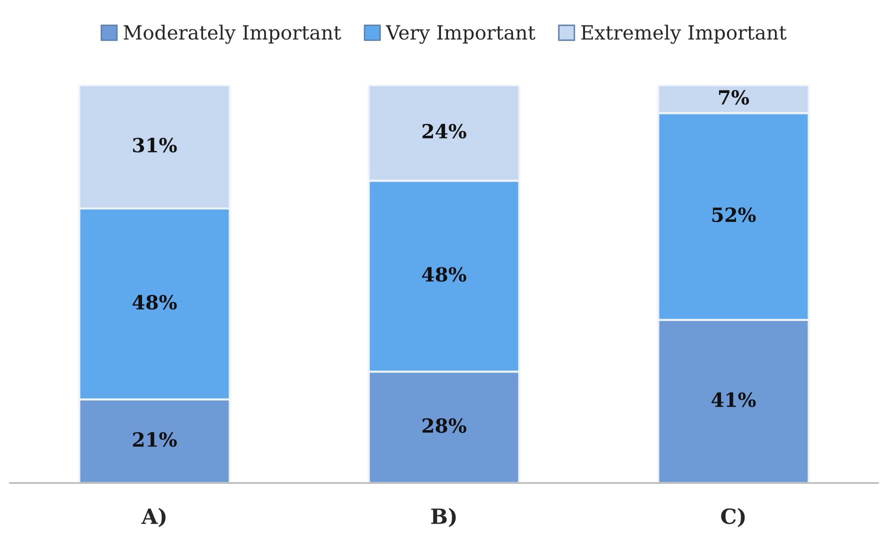 The width and height of the screenshot is (888, 534). What do you see at coordinates (461, 34) in the screenshot?
I see `legend-label: Very Important` at bounding box center [461, 34].